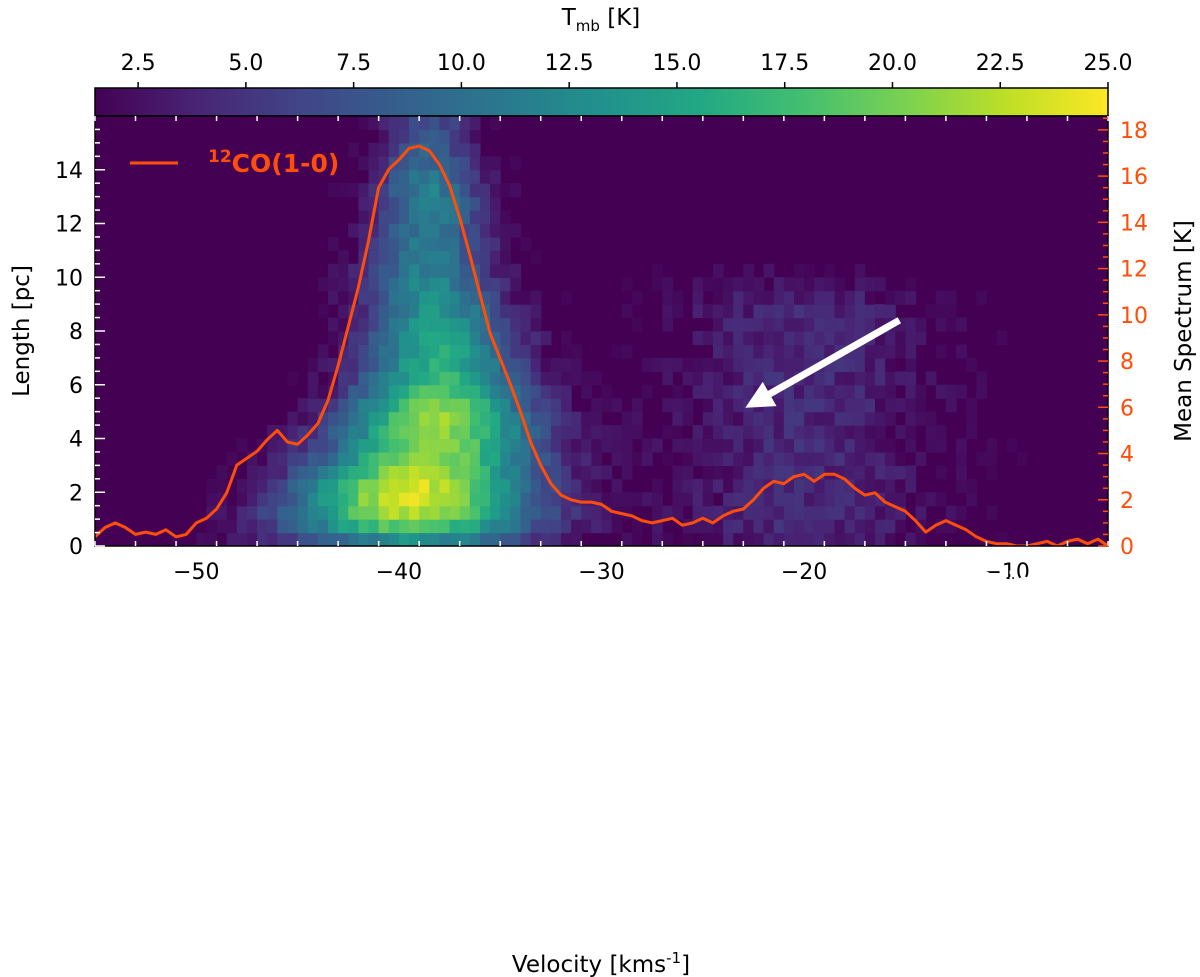 Image resolution: width=1200 pixels, height=977 pixels. Describe the element at coordinates (1127, 362) in the screenshot. I see `y2-tick-label: 8` at that location.